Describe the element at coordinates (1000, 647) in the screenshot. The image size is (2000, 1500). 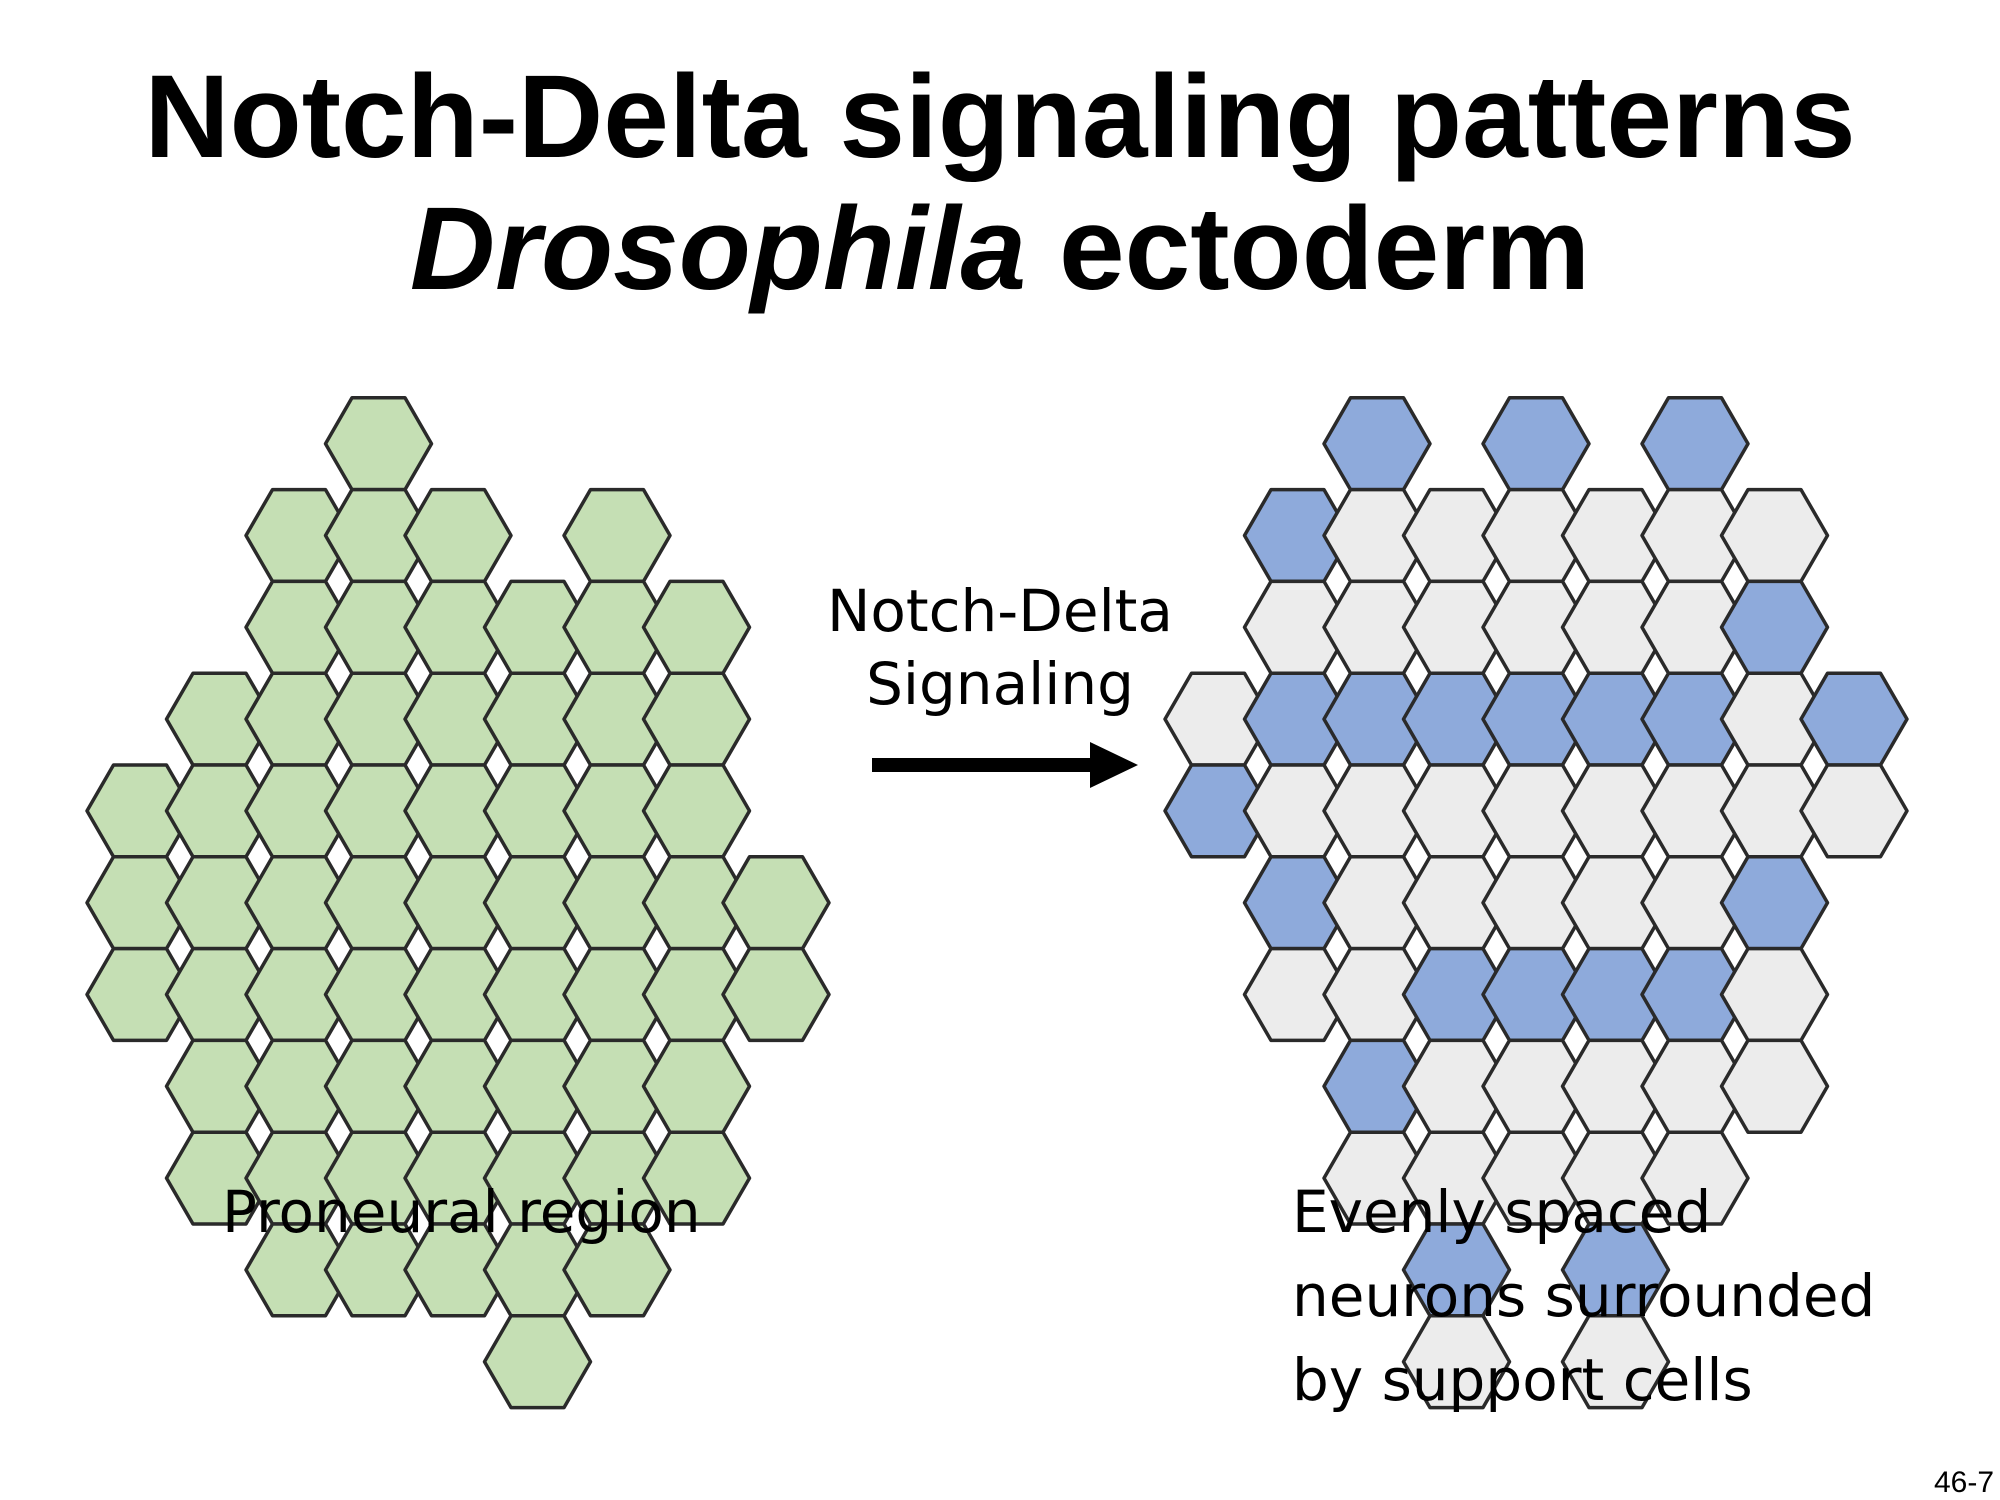
I see `arrow-label: Notch-Delta Signaling` at that location.